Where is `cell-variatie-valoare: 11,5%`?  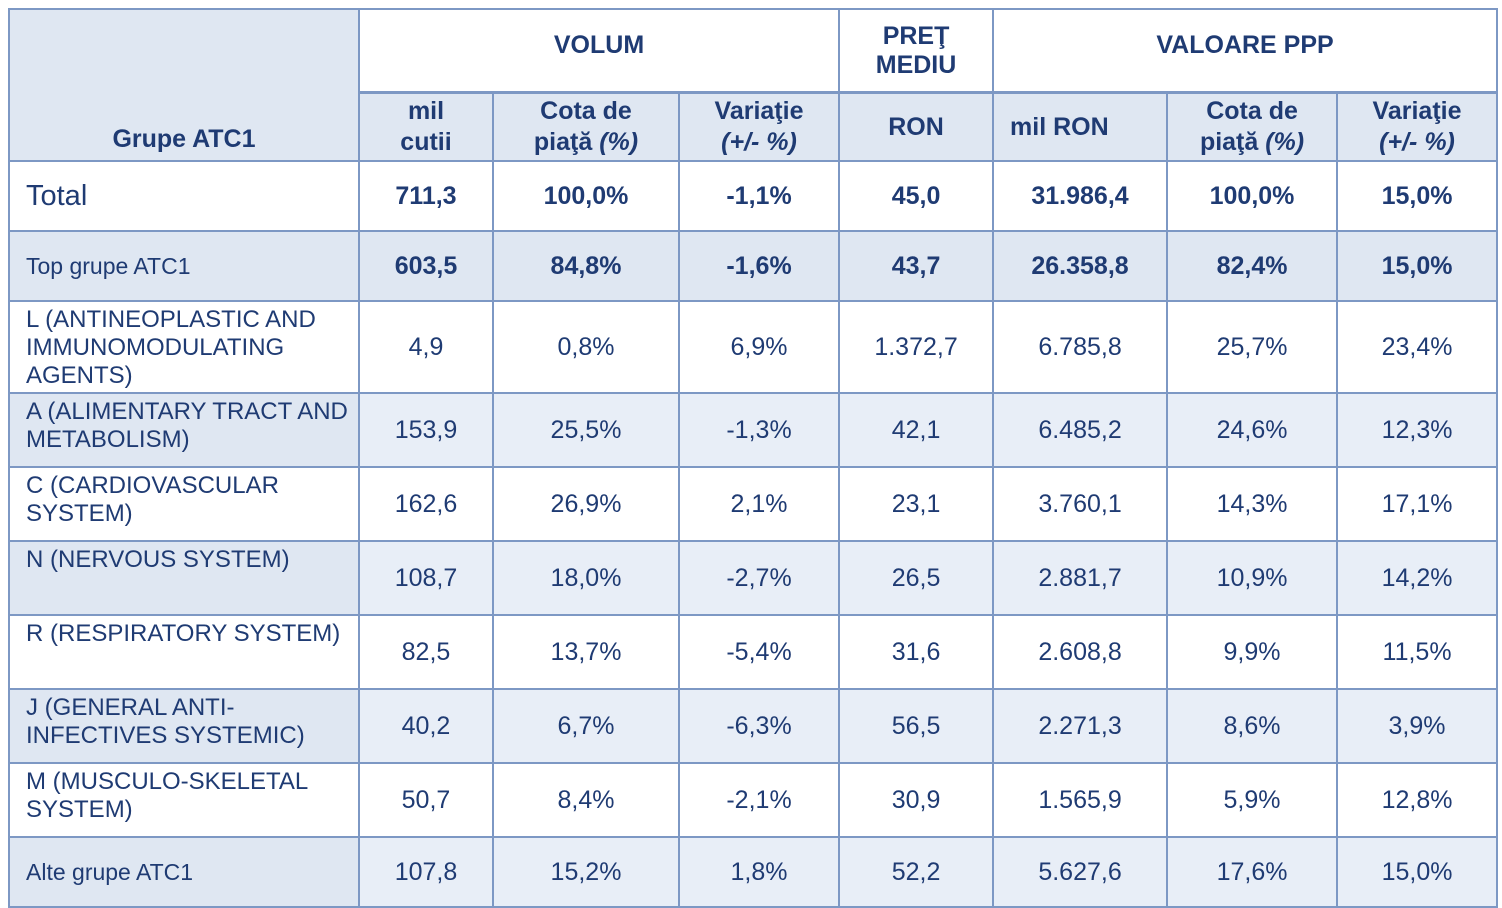
cell-variatie-valoare: 11,5% is located at coordinates (1417, 652).